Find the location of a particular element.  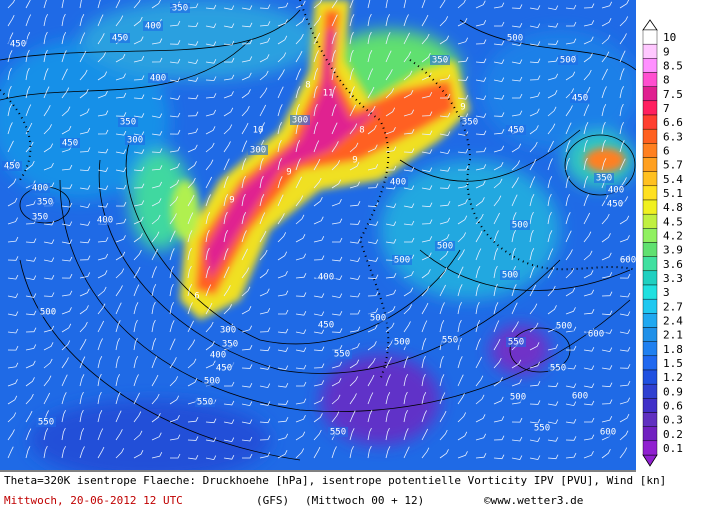

legend-label: 3.3 is located at coordinates (673, 278).